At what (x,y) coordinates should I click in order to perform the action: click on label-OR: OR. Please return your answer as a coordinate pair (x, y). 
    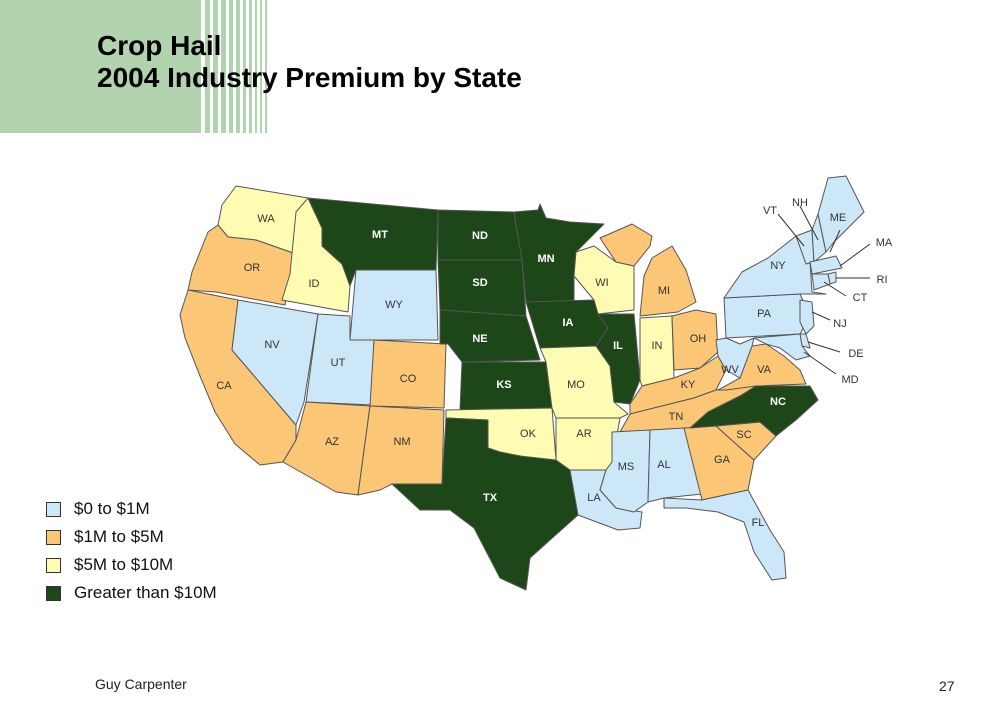
    Looking at the image, I should click on (252, 268).